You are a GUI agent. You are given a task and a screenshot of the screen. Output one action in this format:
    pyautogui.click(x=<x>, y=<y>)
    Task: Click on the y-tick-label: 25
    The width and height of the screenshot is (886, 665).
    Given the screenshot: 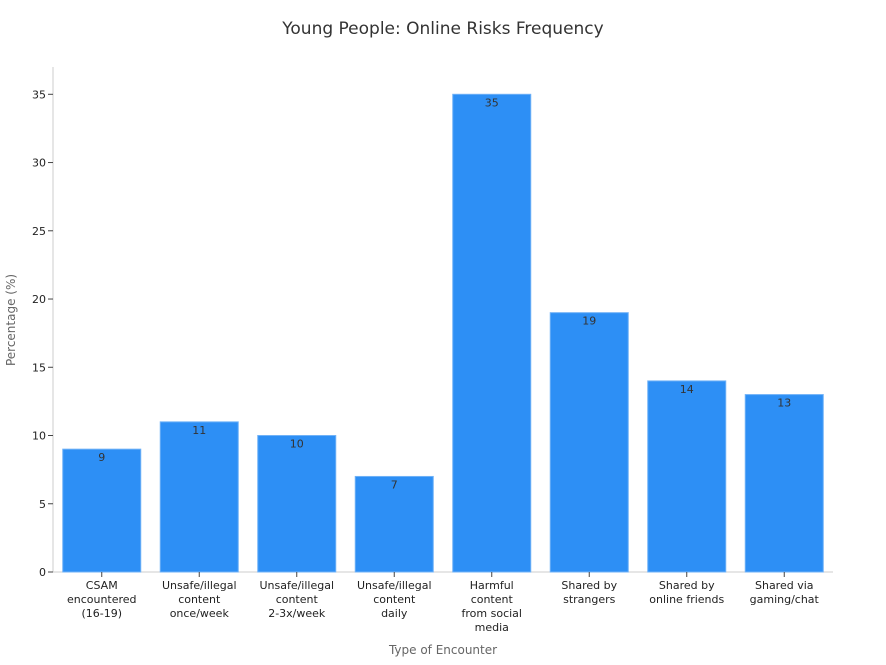 What is the action you would take?
    pyautogui.click(x=39, y=231)
    